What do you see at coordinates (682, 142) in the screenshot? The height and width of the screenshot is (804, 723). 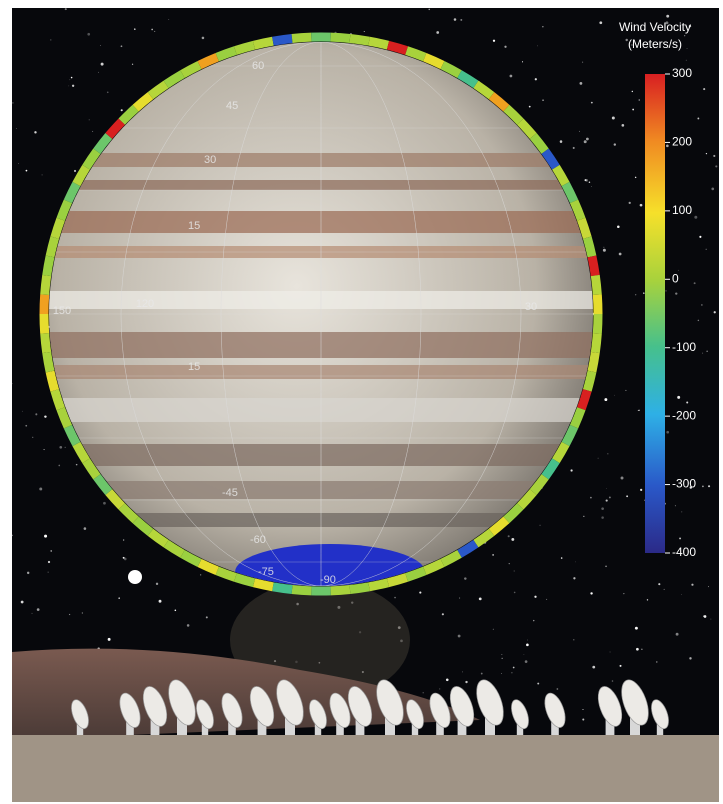 I see `colorbar-tick-label: 200` at bounding box center [682, 142].